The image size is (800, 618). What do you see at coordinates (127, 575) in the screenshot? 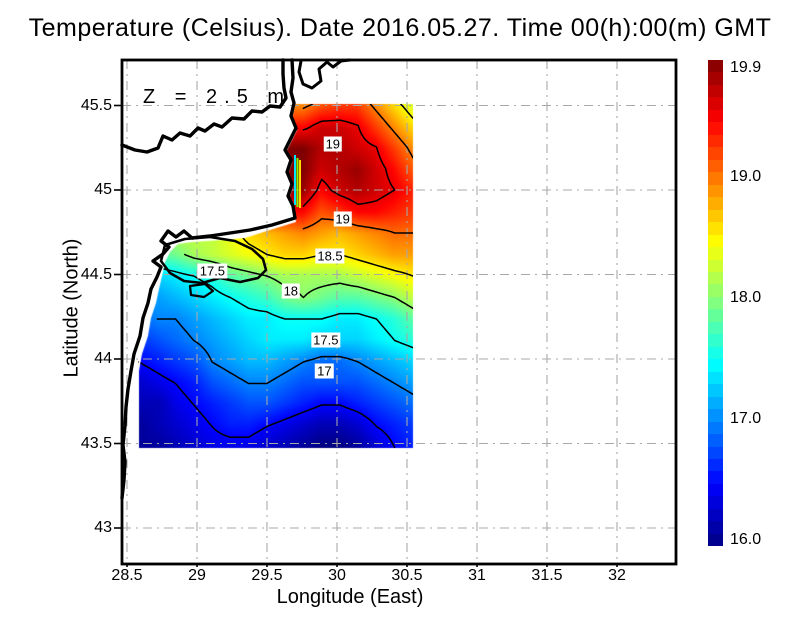
I see `x-tick-label: 28.5` at bounding box center [127, 575].